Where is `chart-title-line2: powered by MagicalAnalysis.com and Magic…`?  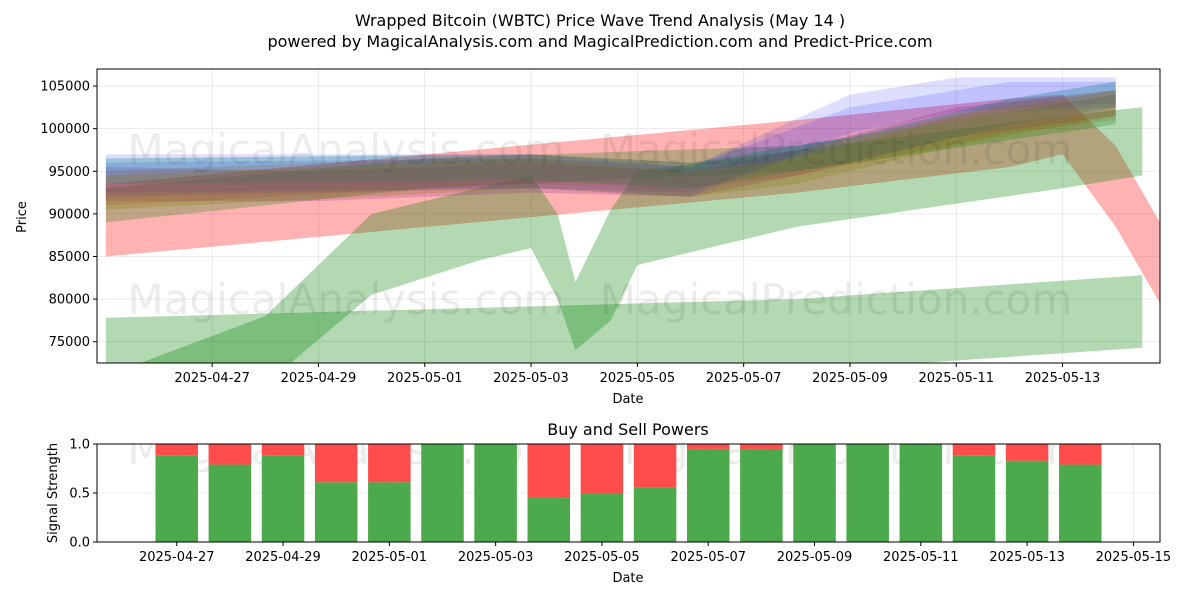
chart-title-line2: powered by MagicalAnalysis.com and Magic… is located at coordinates (599, 41).